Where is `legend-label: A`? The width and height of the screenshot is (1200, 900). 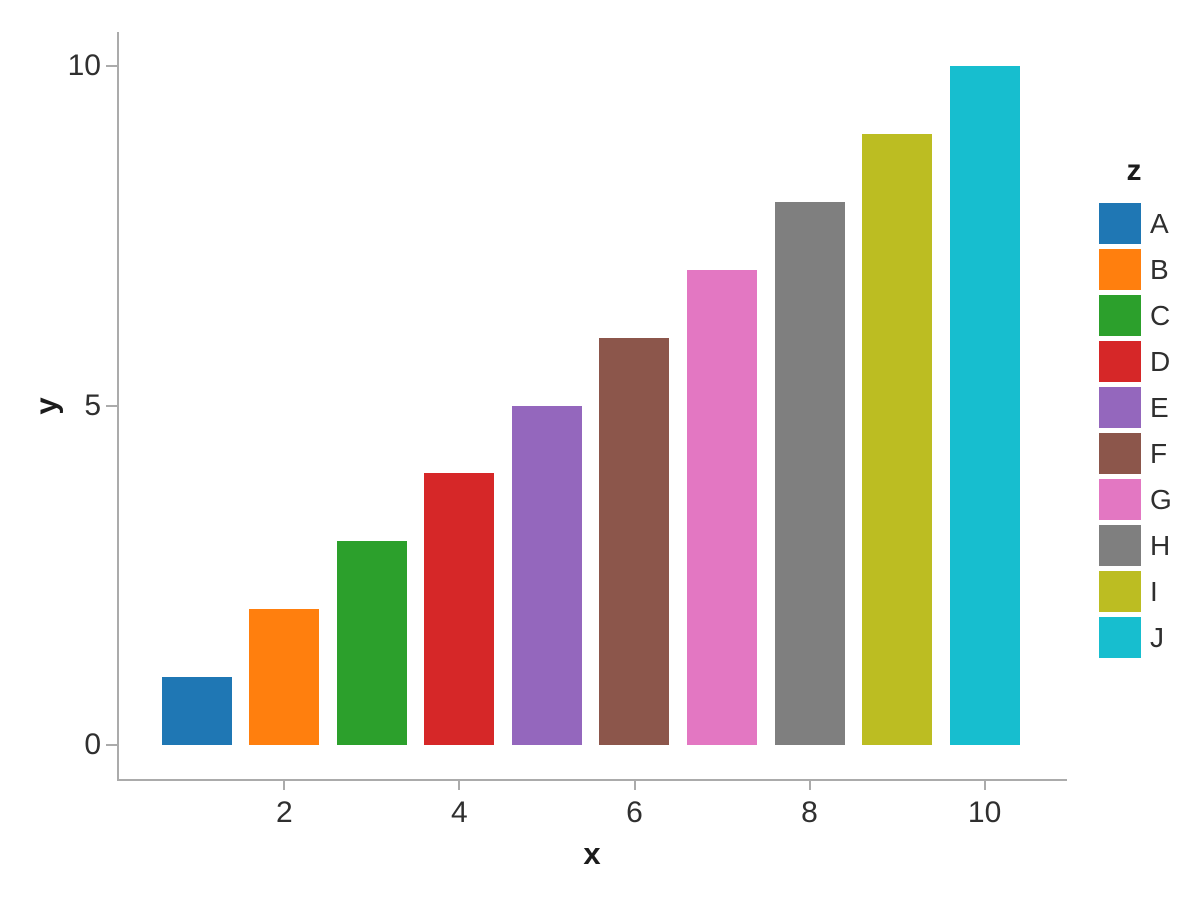 legend-label: A is located at coordinates (1159, 223).